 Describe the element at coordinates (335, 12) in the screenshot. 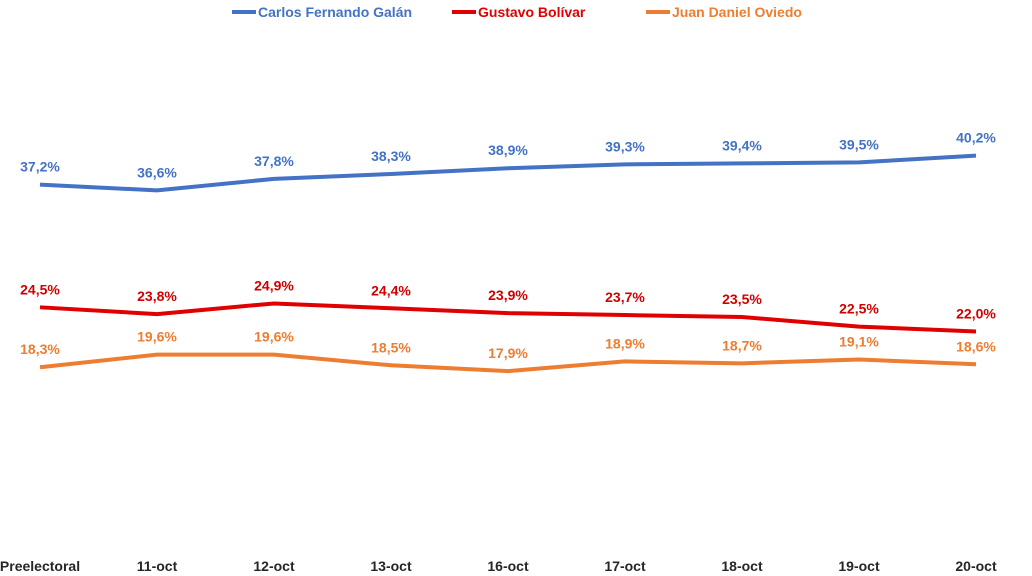

I see `legend-label: Carlos Fernando Galán` at that location.